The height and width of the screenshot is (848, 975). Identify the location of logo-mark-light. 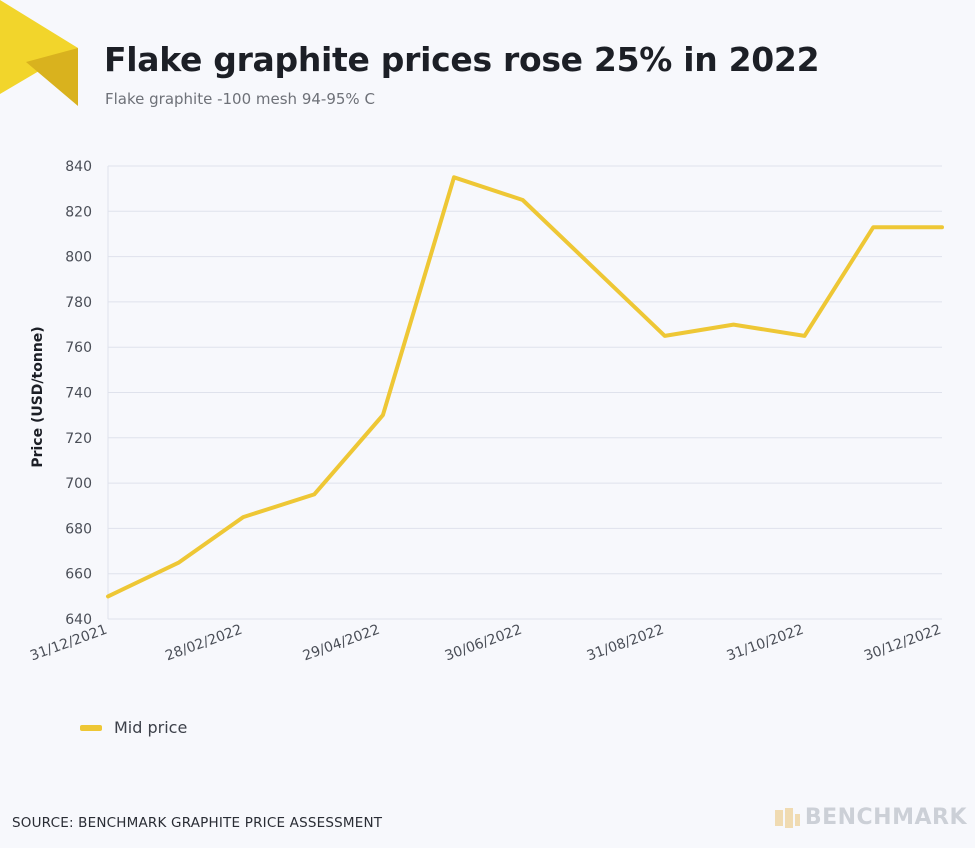
(39, 47).